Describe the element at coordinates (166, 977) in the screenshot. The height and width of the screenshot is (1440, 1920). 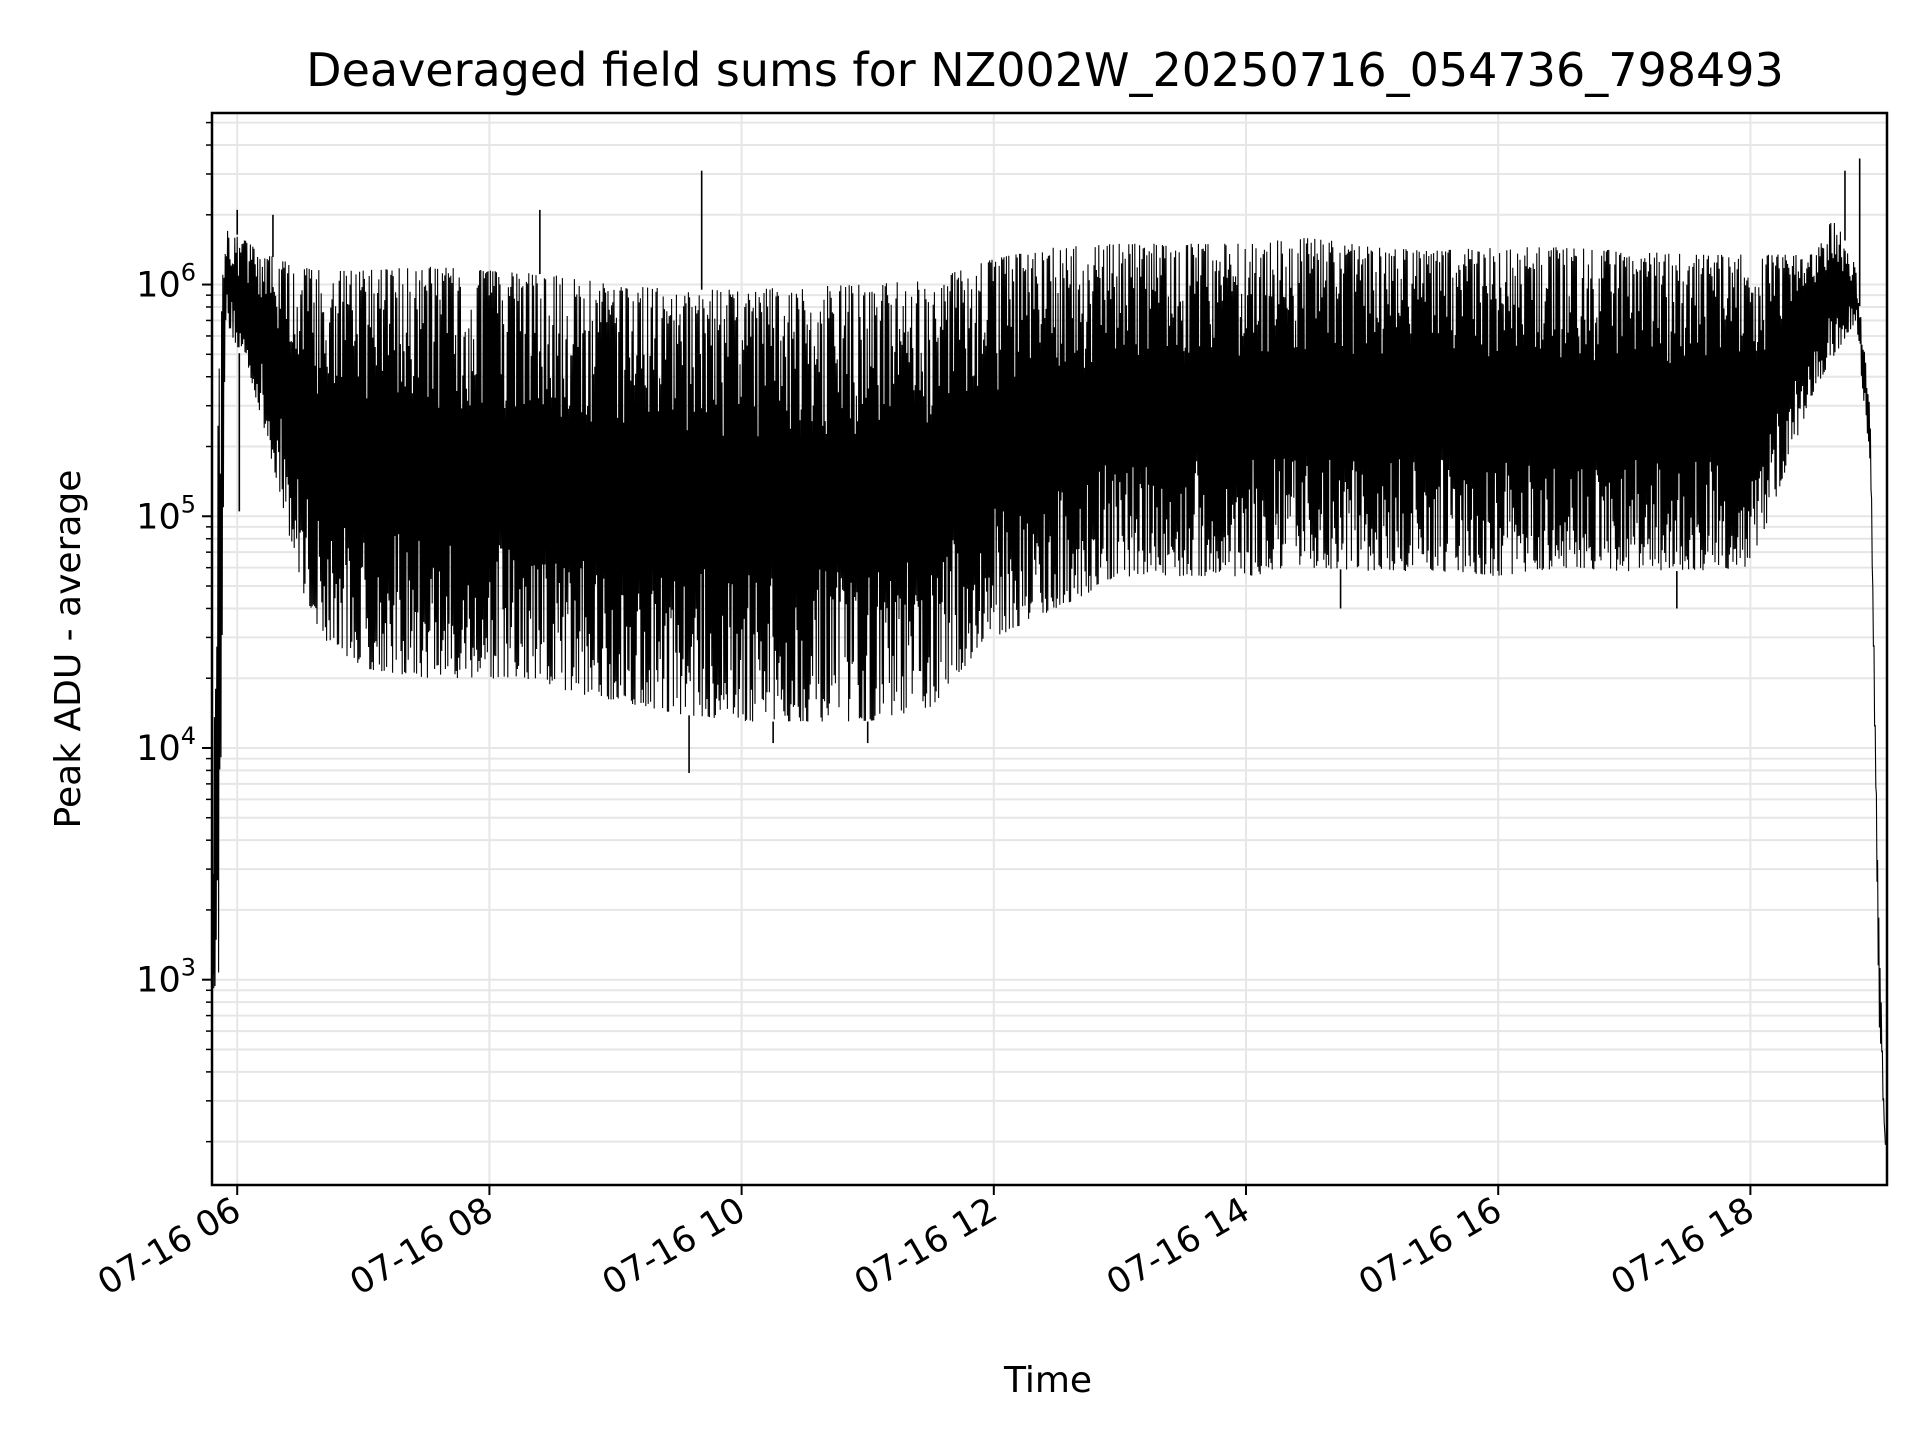
I see `y-tick-label: 10³` at that location.